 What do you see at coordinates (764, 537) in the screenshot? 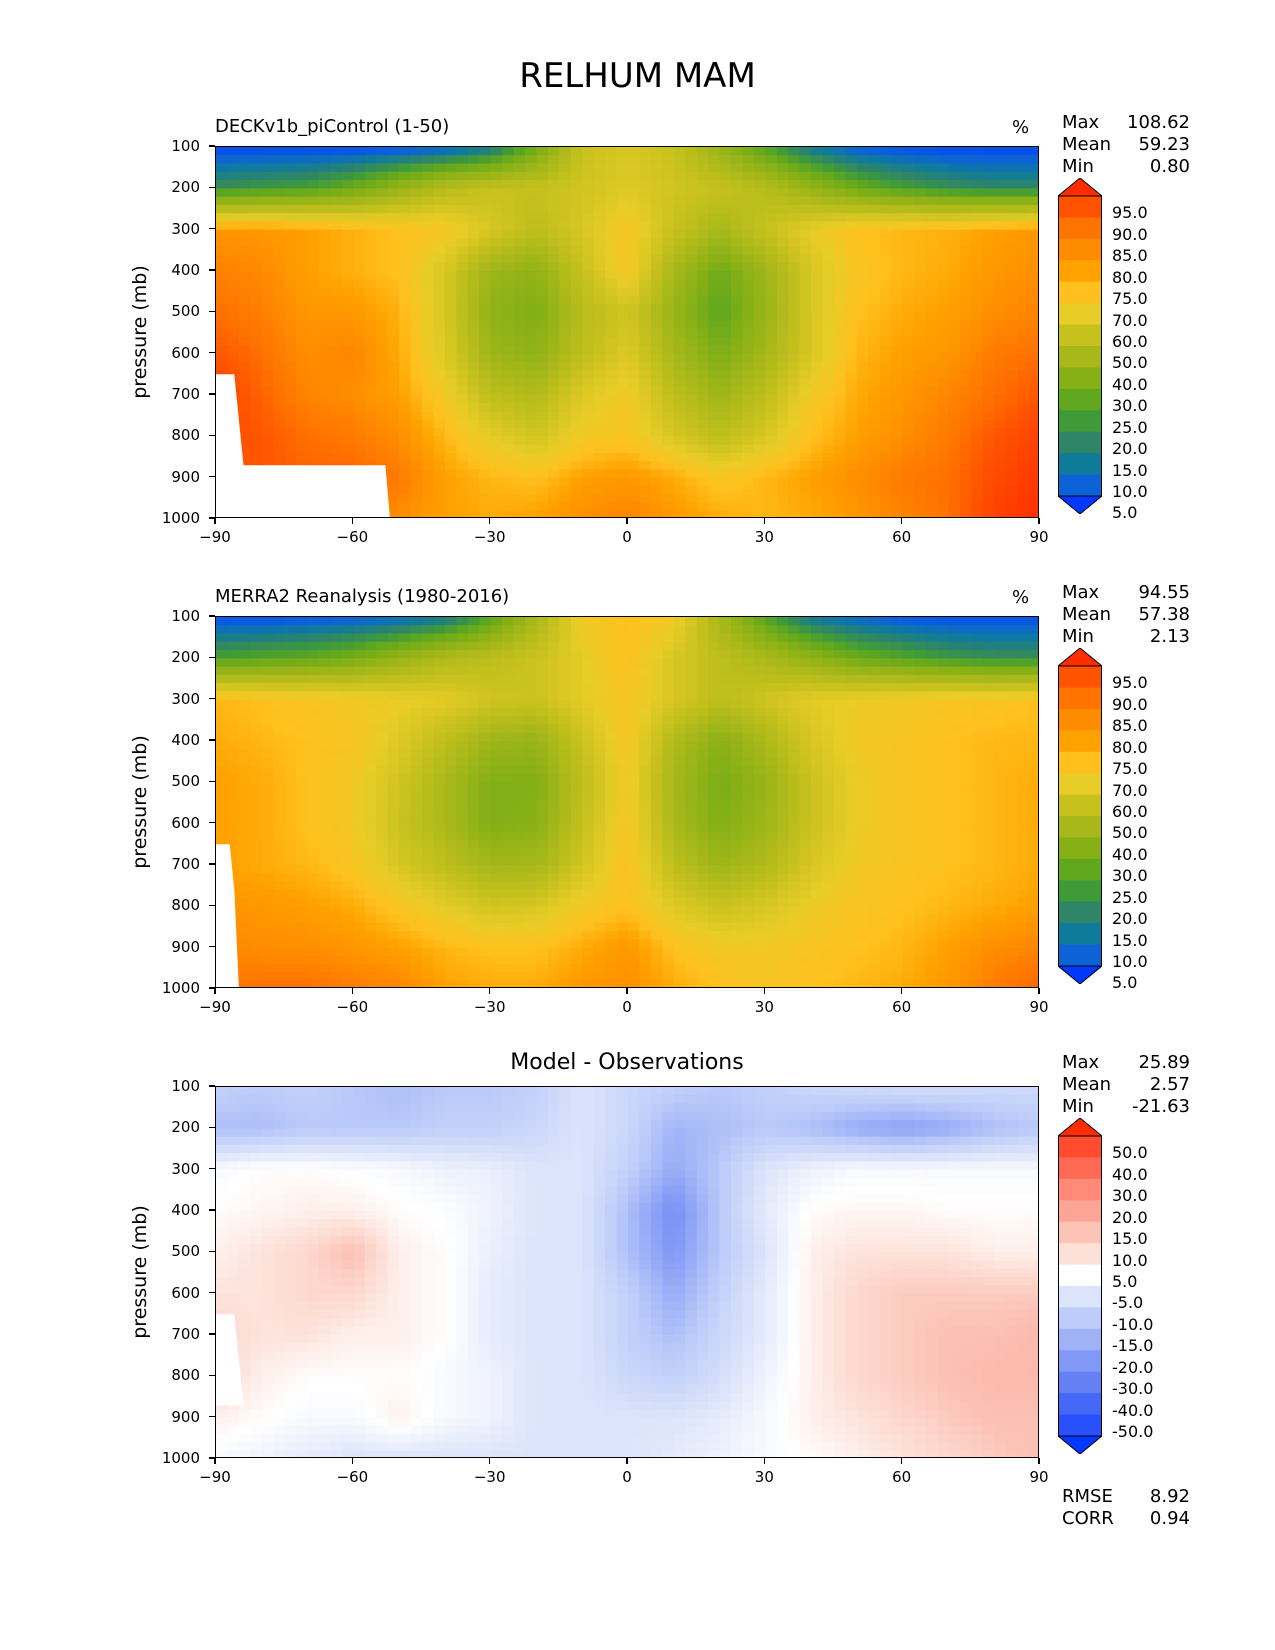
I see `x-tick-label: 30` at bounding box center [764, 537].